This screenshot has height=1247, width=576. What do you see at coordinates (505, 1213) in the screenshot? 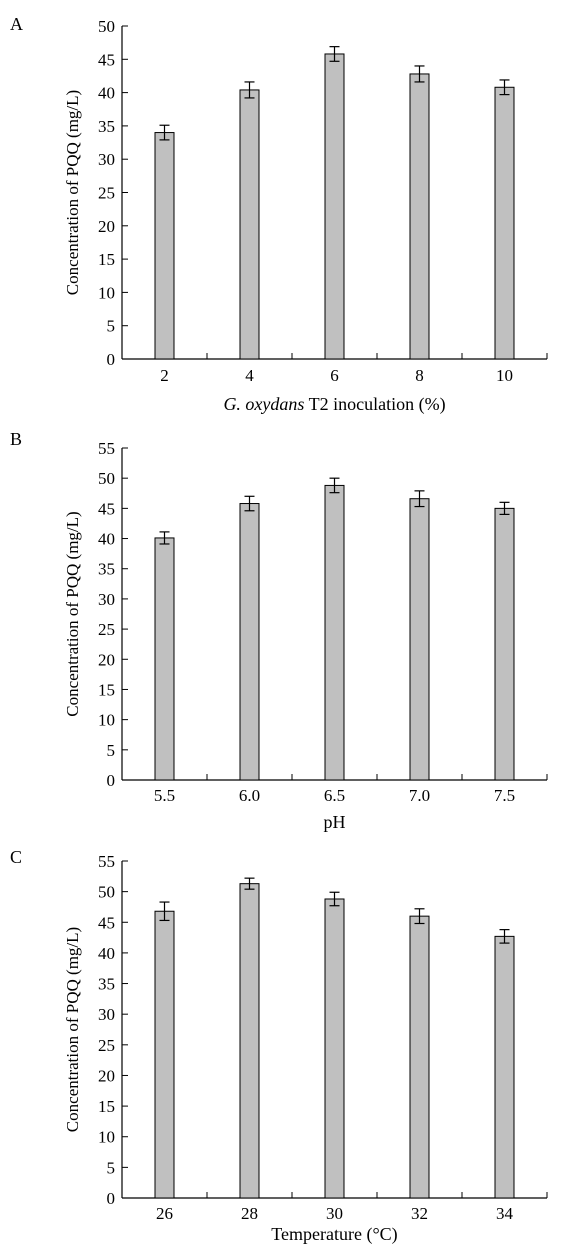
I see `x-tick-label: 34` at bounding box center [505, 1213].